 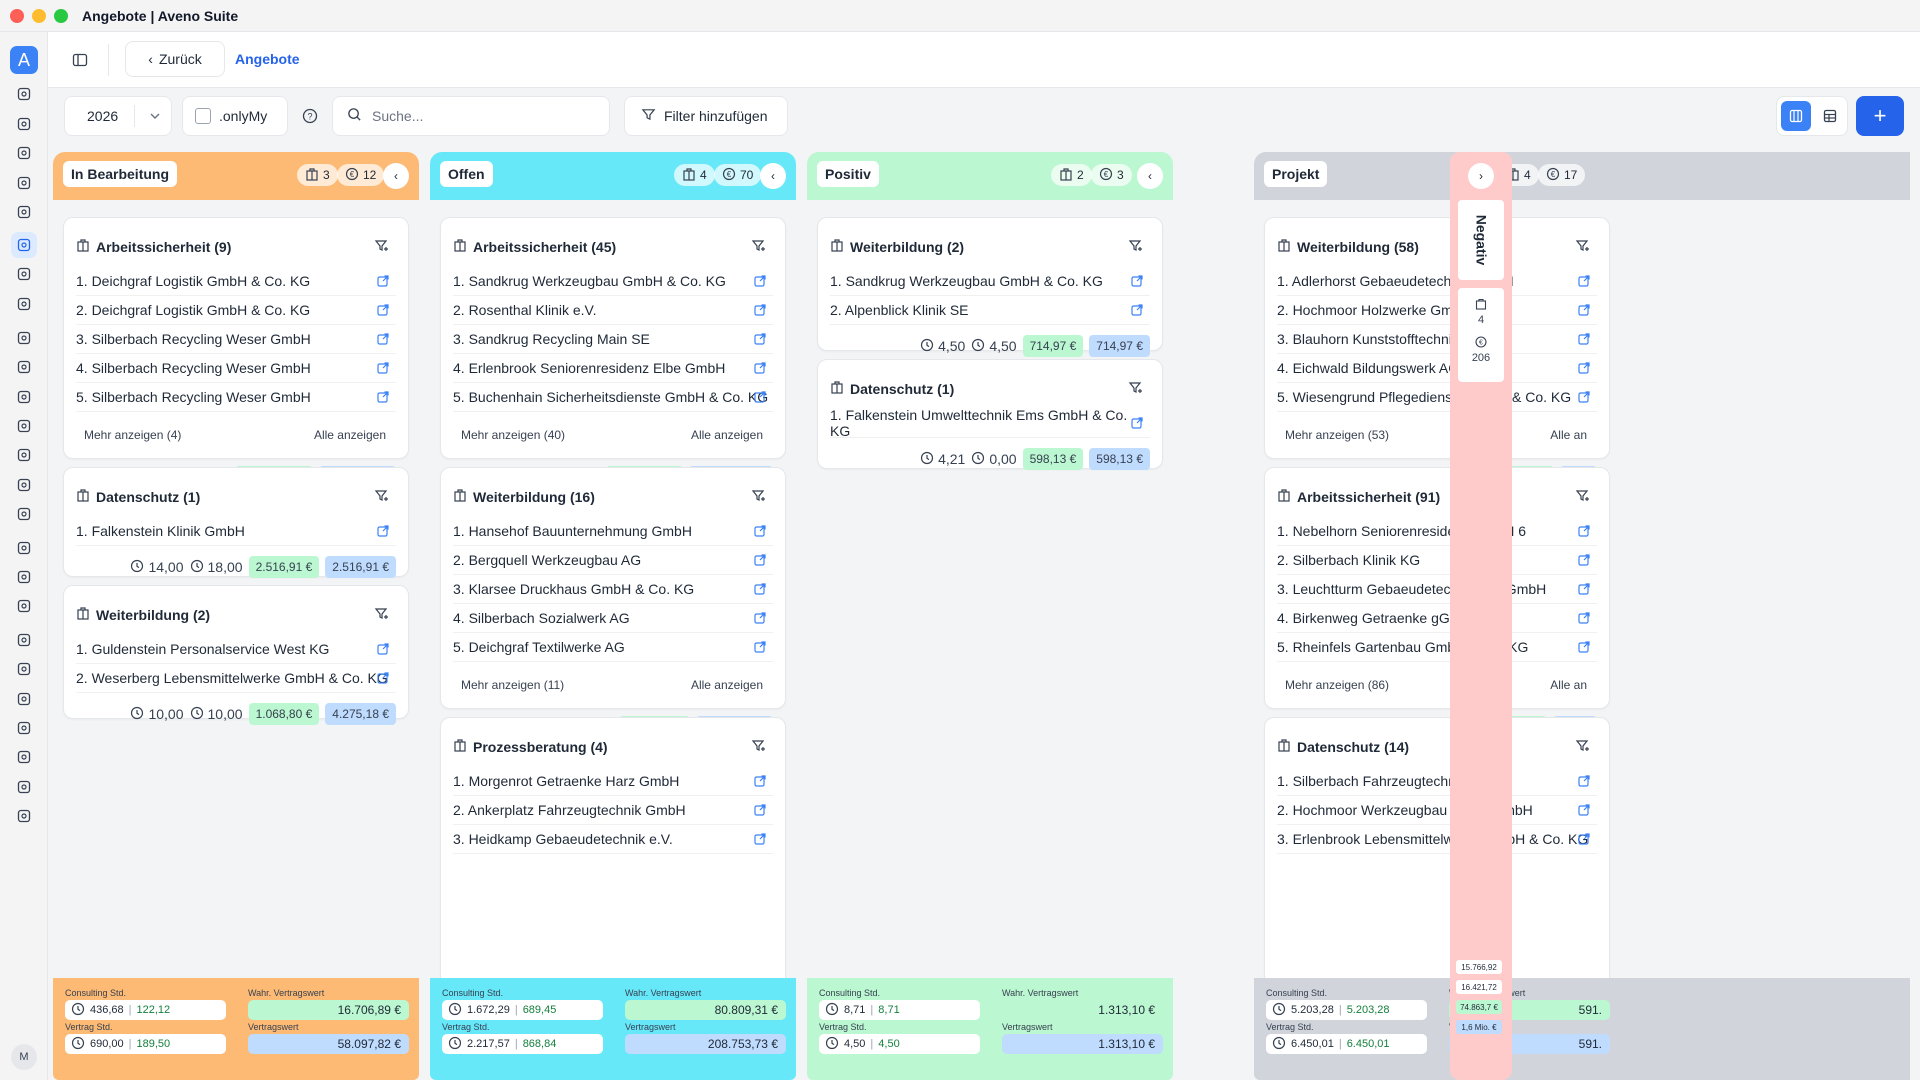 What do you see at coordinates (24, 338) in the screenshot?
I see `timer-icon` at bounding box center [24, 338].